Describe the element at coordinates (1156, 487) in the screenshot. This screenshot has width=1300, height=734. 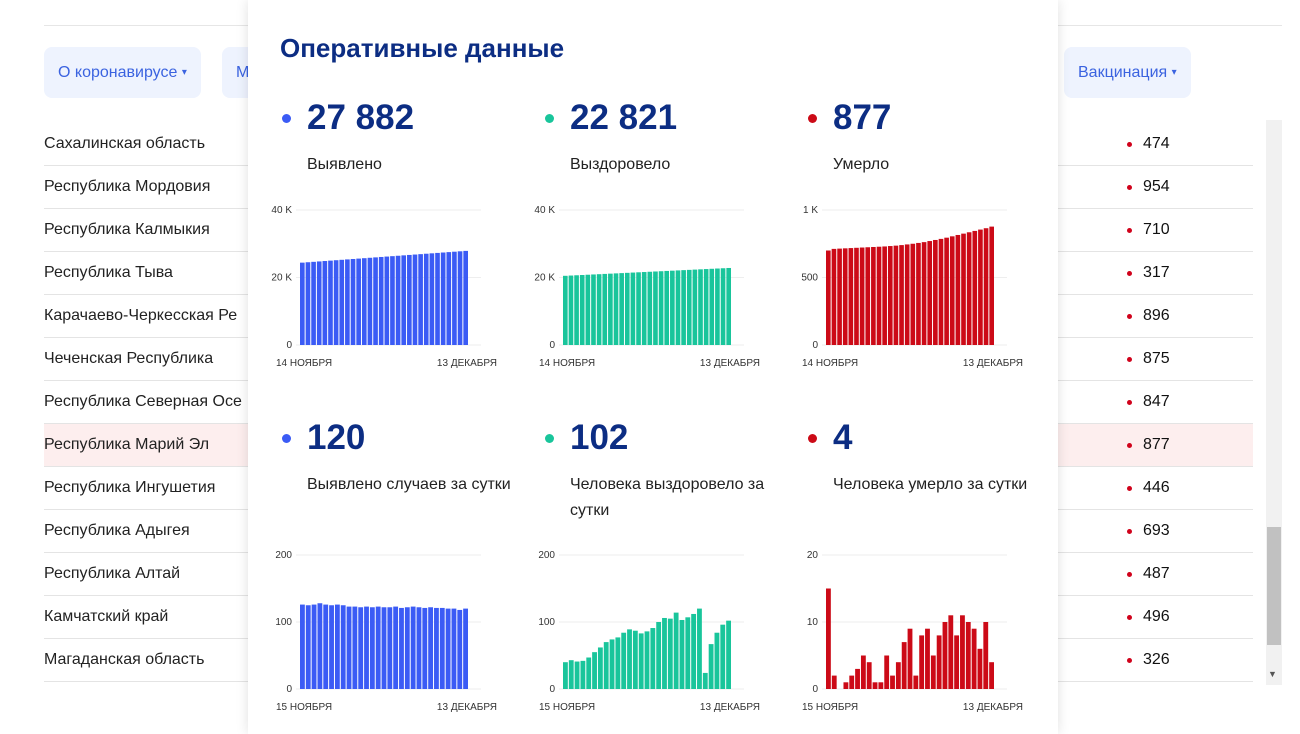
I see `region-value: 446` at that location.